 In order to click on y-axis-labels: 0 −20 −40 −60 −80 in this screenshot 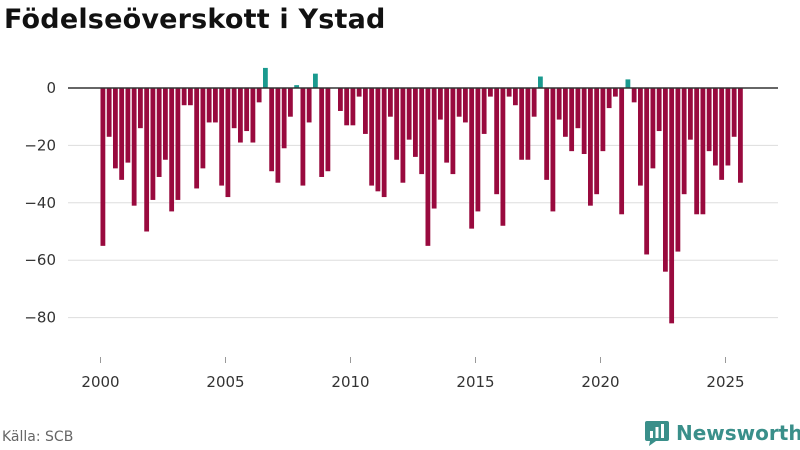, I will do `click(40, 203)`.